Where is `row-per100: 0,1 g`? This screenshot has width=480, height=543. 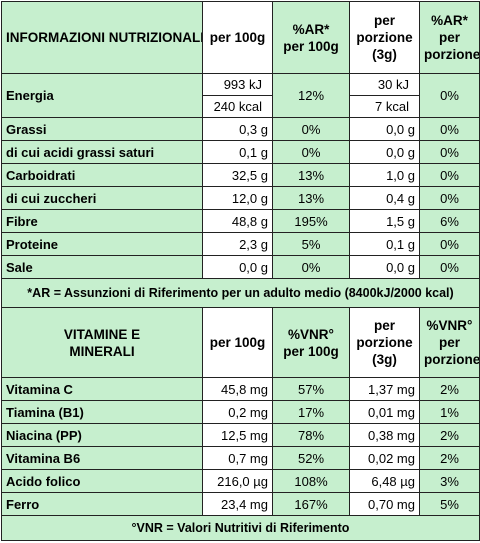
row-per100: 0,1 g is located at coordinates (237, 152).